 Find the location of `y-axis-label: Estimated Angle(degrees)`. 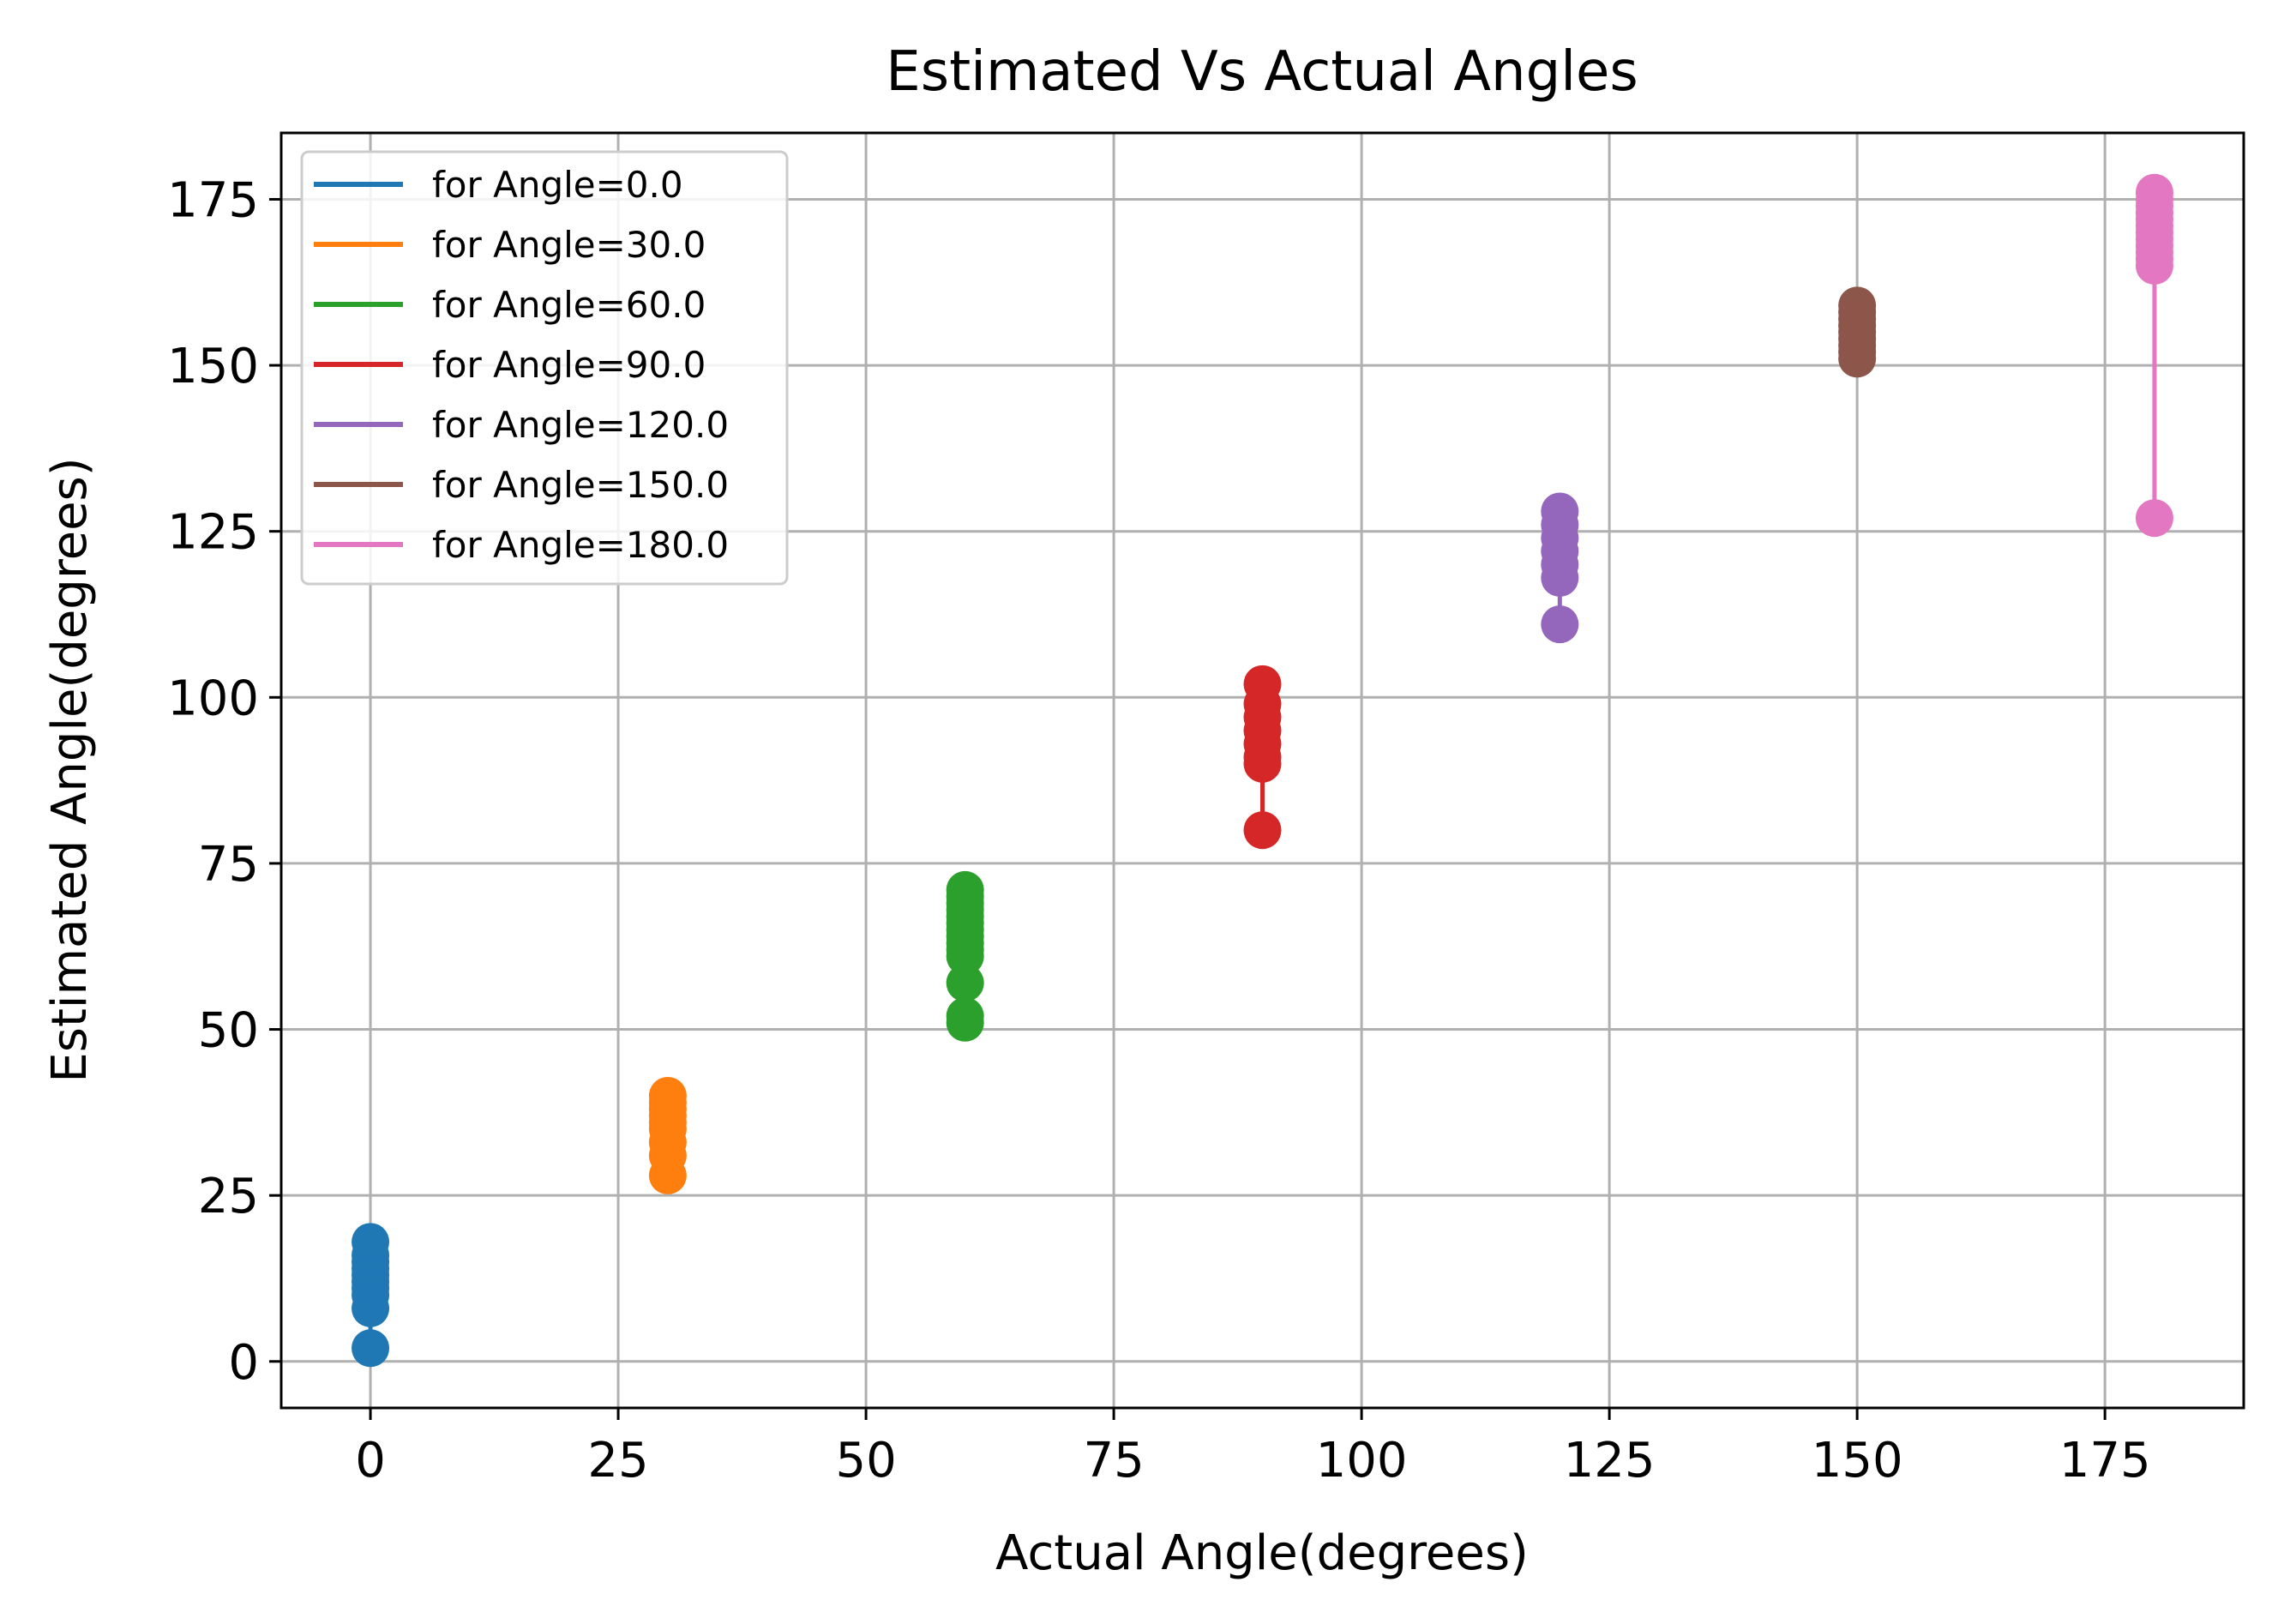

y-axis-label: Estimated Angle(degrees) is located at coordinates (70, 770).